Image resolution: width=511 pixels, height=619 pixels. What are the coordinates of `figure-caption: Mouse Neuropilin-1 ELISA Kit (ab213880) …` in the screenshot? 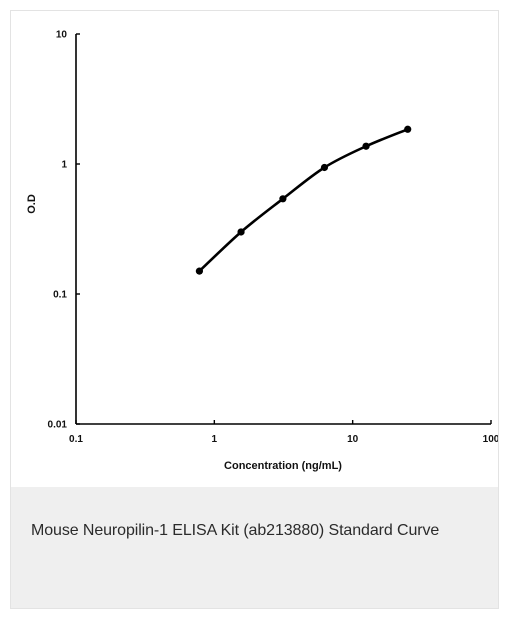 It's located at (235, 530).